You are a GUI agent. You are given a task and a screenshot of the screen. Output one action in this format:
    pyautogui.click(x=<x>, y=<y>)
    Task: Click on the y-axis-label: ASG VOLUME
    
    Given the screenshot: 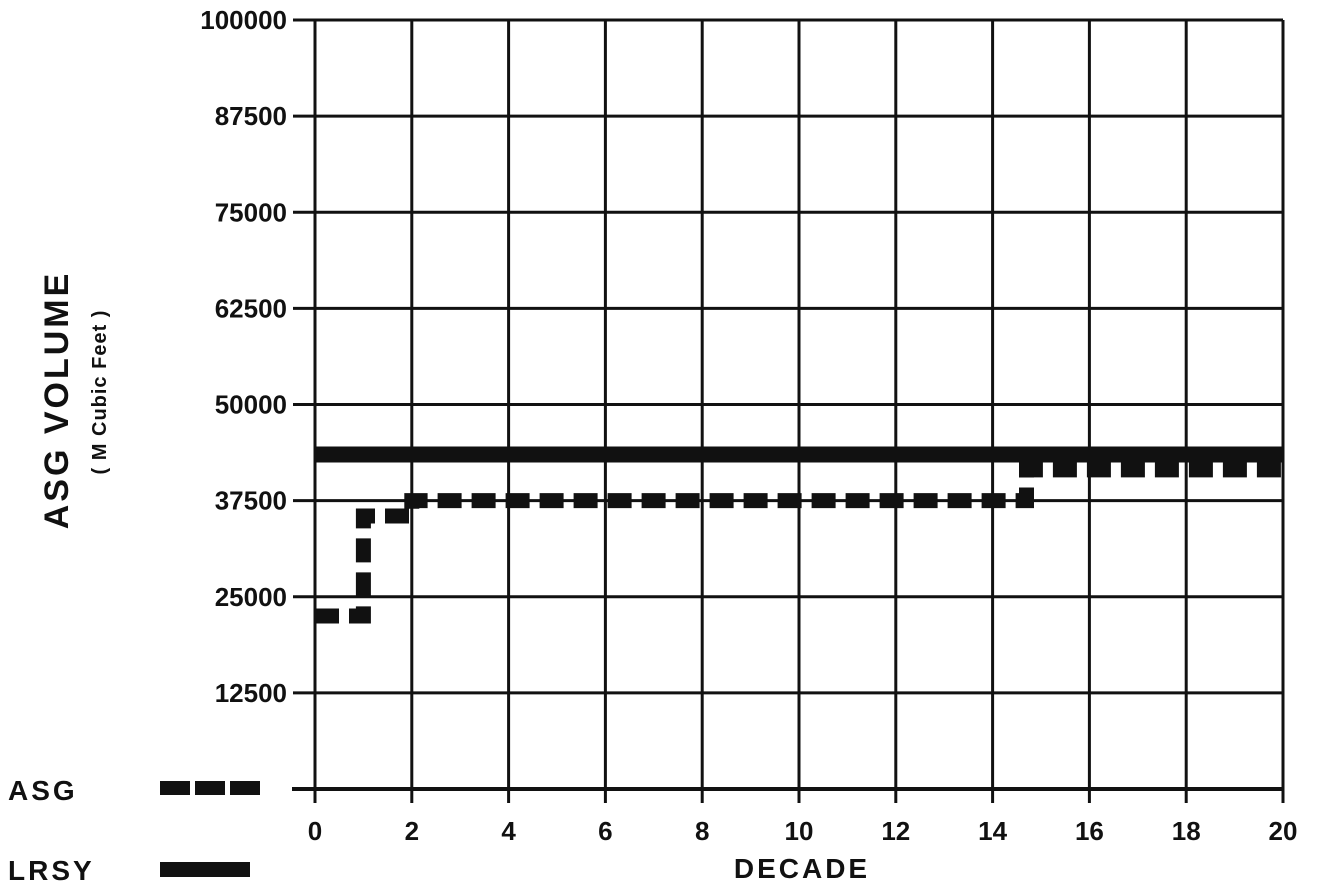 What is the action you would take?
    pyautogui.click(x=57, y=400)
    